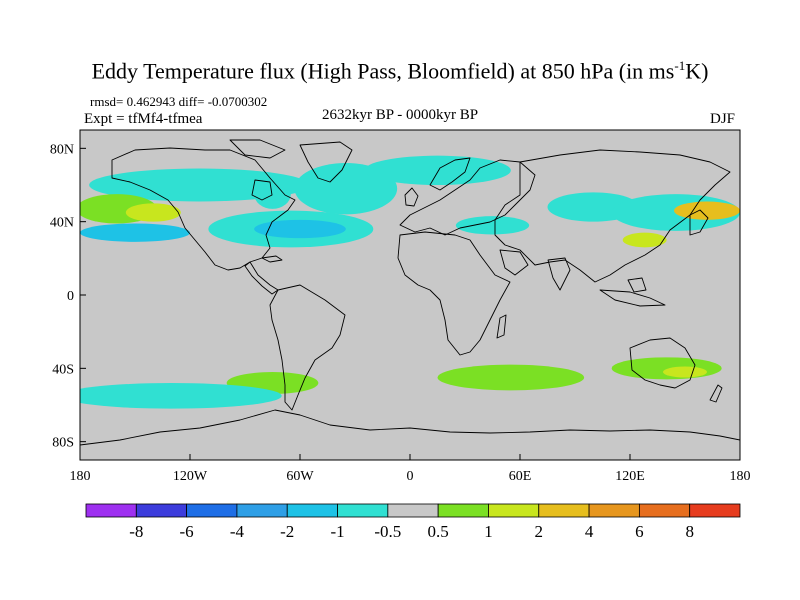 This screenshot has width=800, height=600. What do you see at coordinates (723, 119) in the screenshot?
I see `season-label: DJF` at bounding box center [723, 119].